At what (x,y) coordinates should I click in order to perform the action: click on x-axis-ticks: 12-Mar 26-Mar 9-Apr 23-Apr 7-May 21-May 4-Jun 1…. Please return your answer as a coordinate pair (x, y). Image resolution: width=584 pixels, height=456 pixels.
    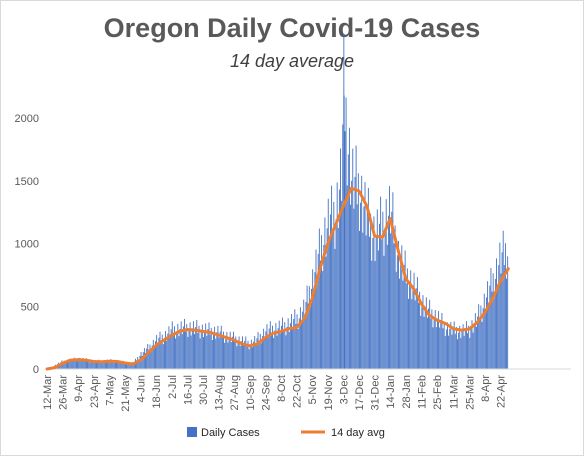
    Looking at the image, I should click on (275, 393).